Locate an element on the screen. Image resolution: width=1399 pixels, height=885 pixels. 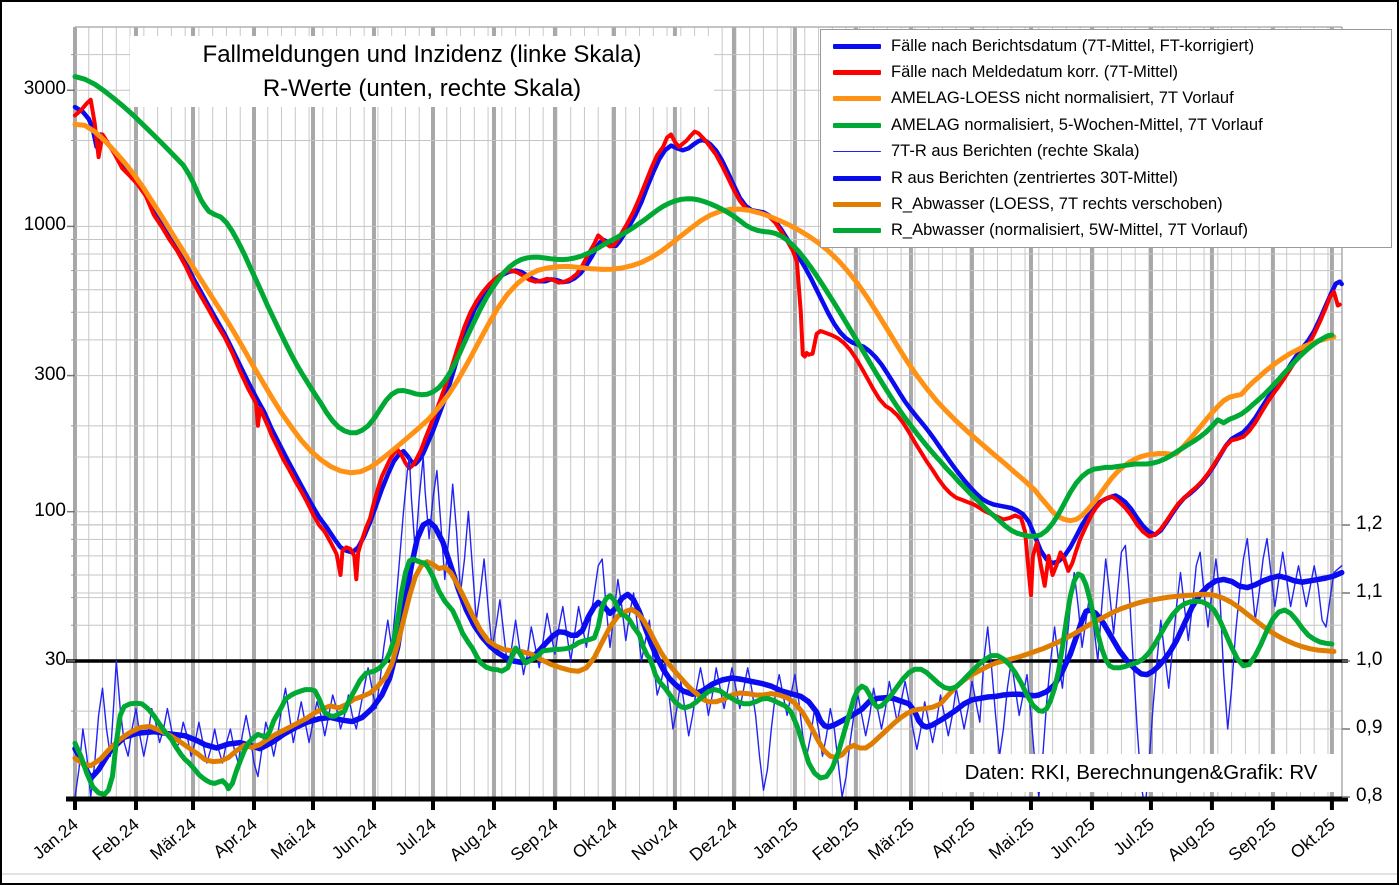
source-note: Daten: RKI, Berechnungen&Grafik: RV is located at coordinates (1141, 773).